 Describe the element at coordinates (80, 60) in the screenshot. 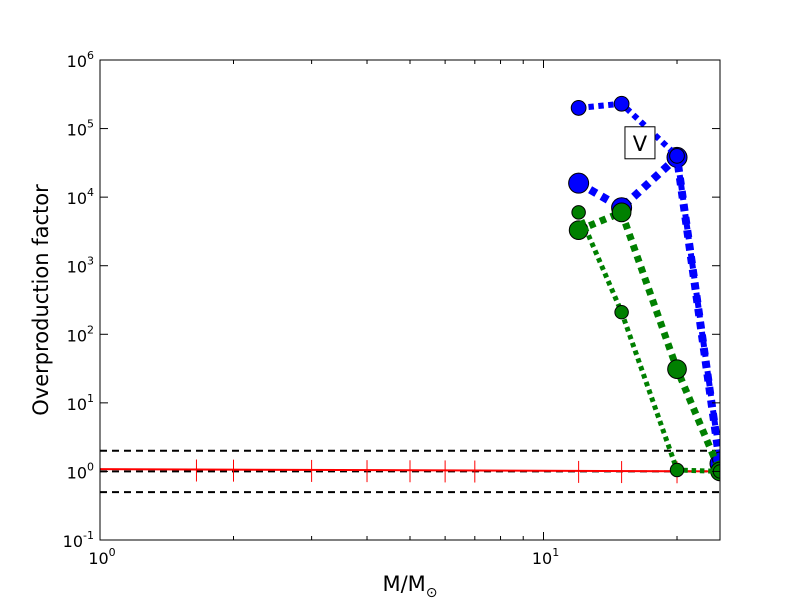

I see `y-tick-label-7: 10⁶` at that location.